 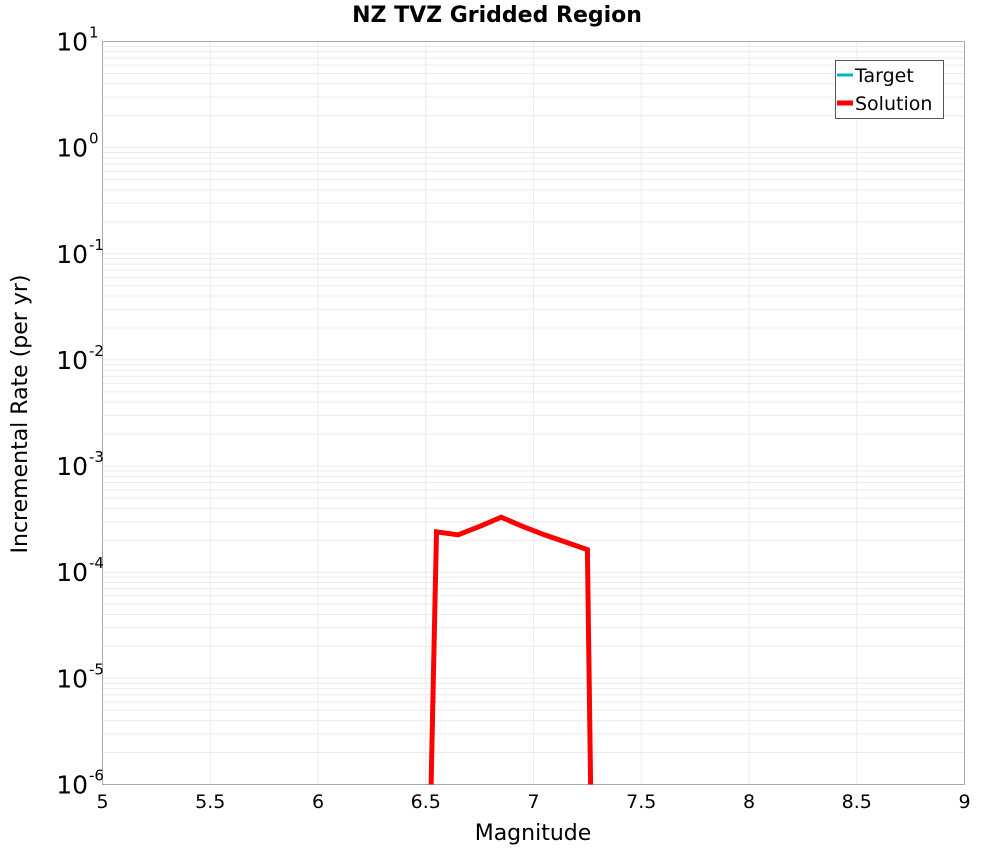 I want to click on legend-box, so click(x=889, y=89).